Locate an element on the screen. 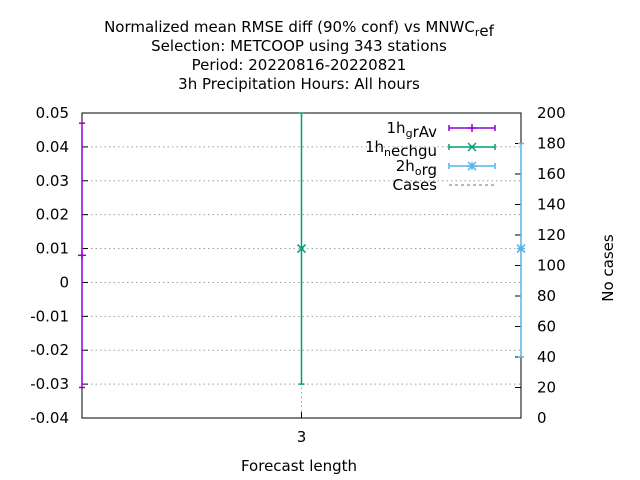 This screenshot has width=640, height=480. x-axis-label: Forecast length is located at coordinates (299, 466).